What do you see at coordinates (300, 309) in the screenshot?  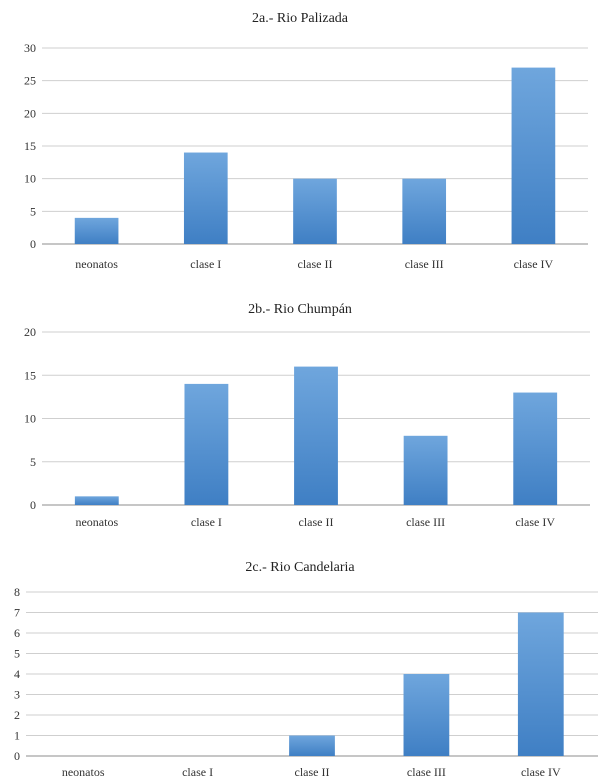 I see `chart-title-chumpan: 2b.- Rio Chumpán` at bounding box center [300, 309].